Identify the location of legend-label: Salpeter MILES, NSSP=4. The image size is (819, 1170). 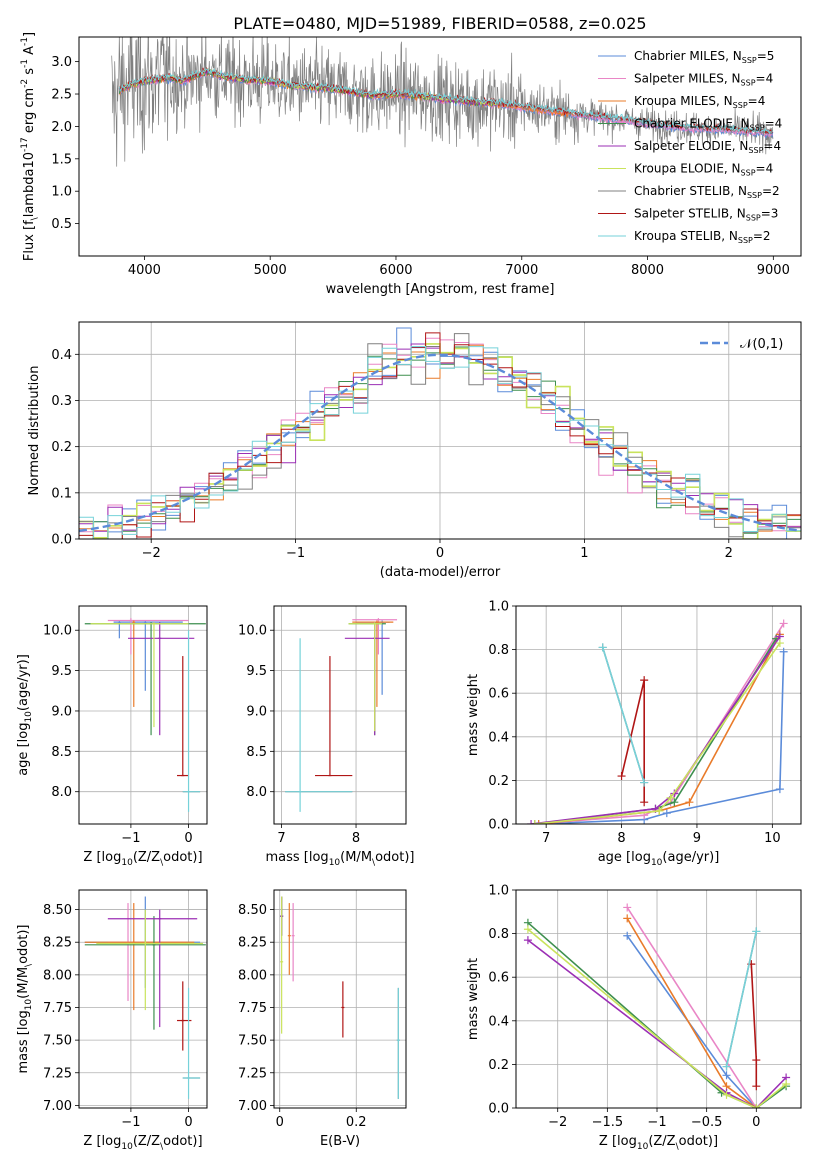
(703, 80).